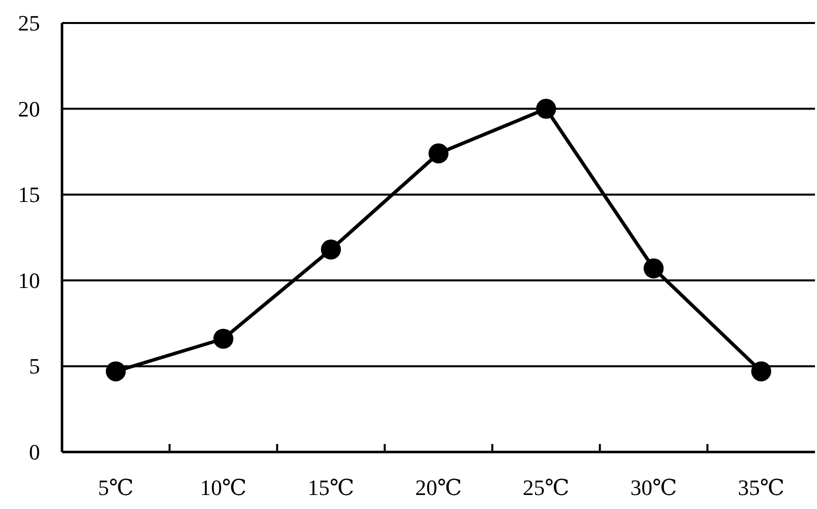  What do you see at coordinates (29, 23) in the screenshot?
I see `y-tick-label: 25` at bounding box center [29, 23].